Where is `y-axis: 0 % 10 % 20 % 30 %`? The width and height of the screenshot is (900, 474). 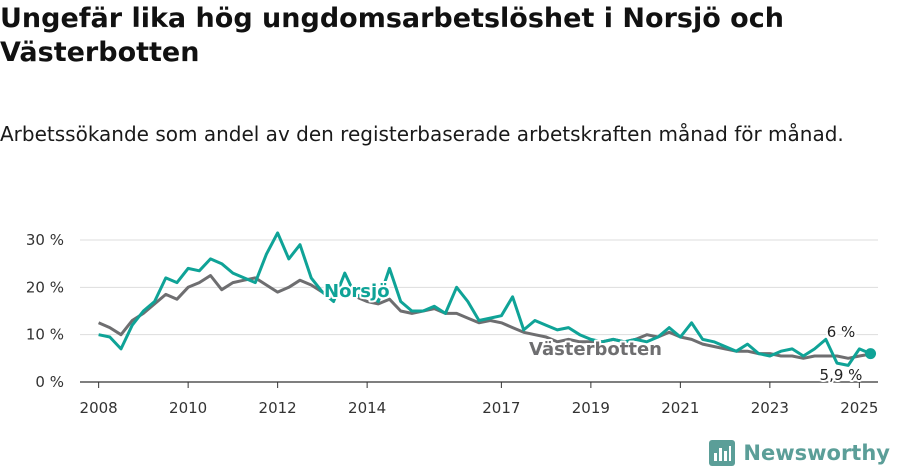 y-axis: 0 % 10 % 20 % 30 % is located at coordinates (45, 311).